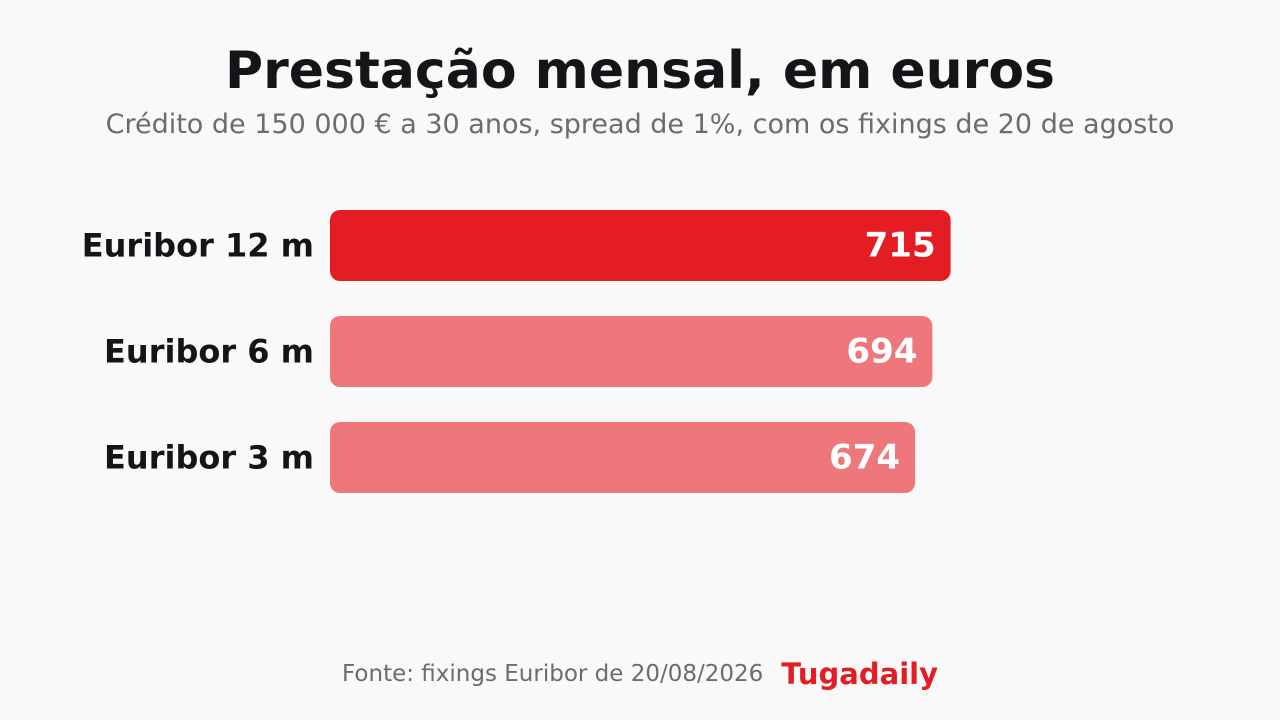  What do you see at coordinates (209, 352) in the screenshot?
I see `category-label: Euribor 6 m` at bounding box center [209, 352].